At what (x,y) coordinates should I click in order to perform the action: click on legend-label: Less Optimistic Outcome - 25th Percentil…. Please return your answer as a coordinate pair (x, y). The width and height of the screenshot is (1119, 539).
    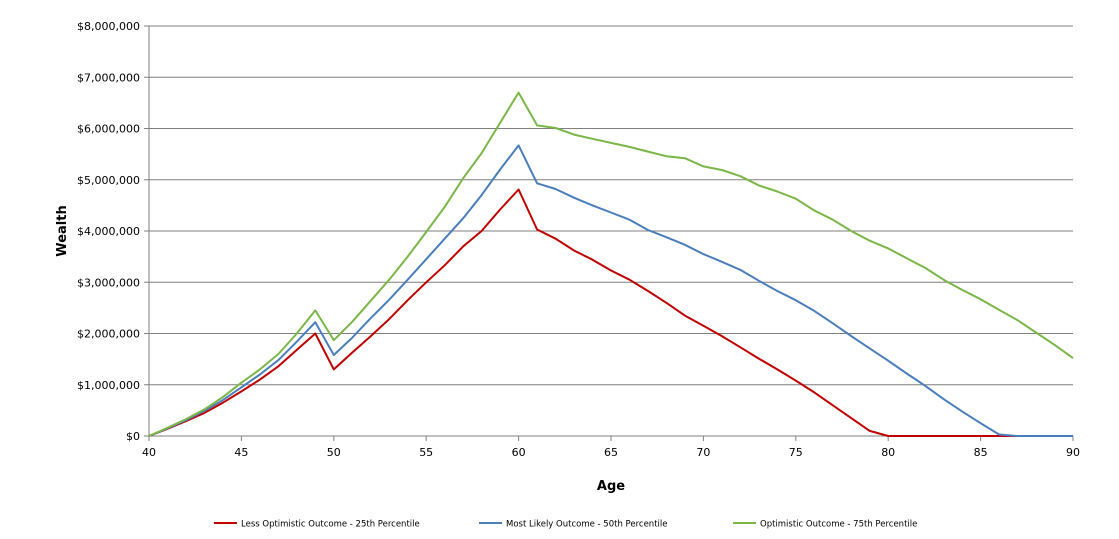
    Looking at the image, I should click on (330, 525).